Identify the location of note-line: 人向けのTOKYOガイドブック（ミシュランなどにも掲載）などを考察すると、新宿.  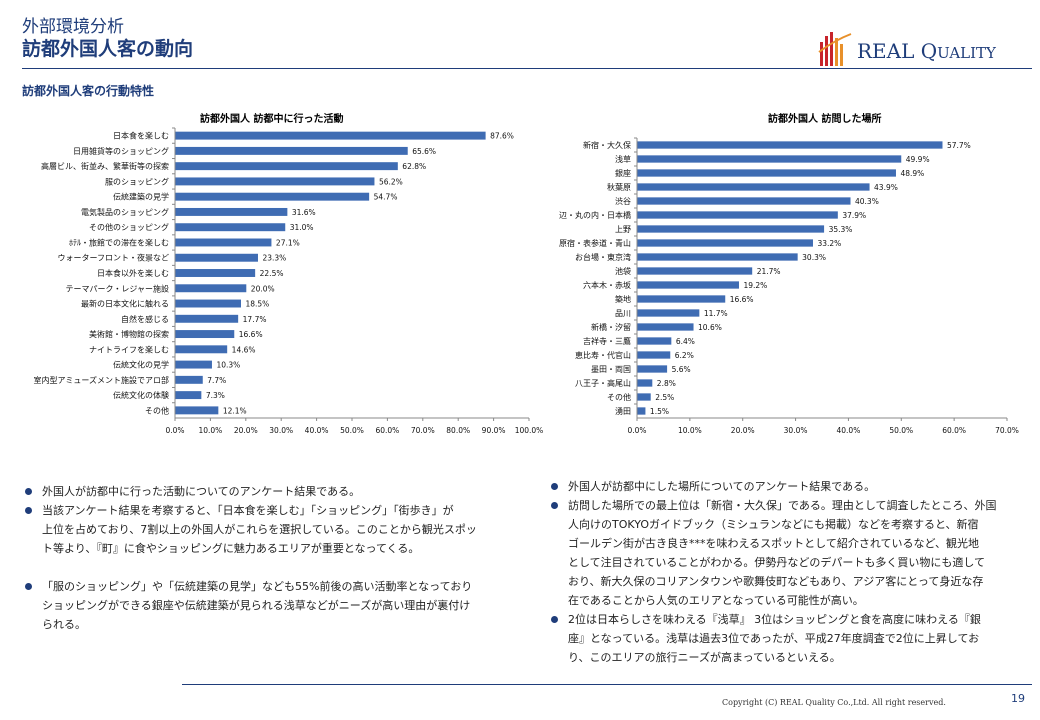
(773, 524).